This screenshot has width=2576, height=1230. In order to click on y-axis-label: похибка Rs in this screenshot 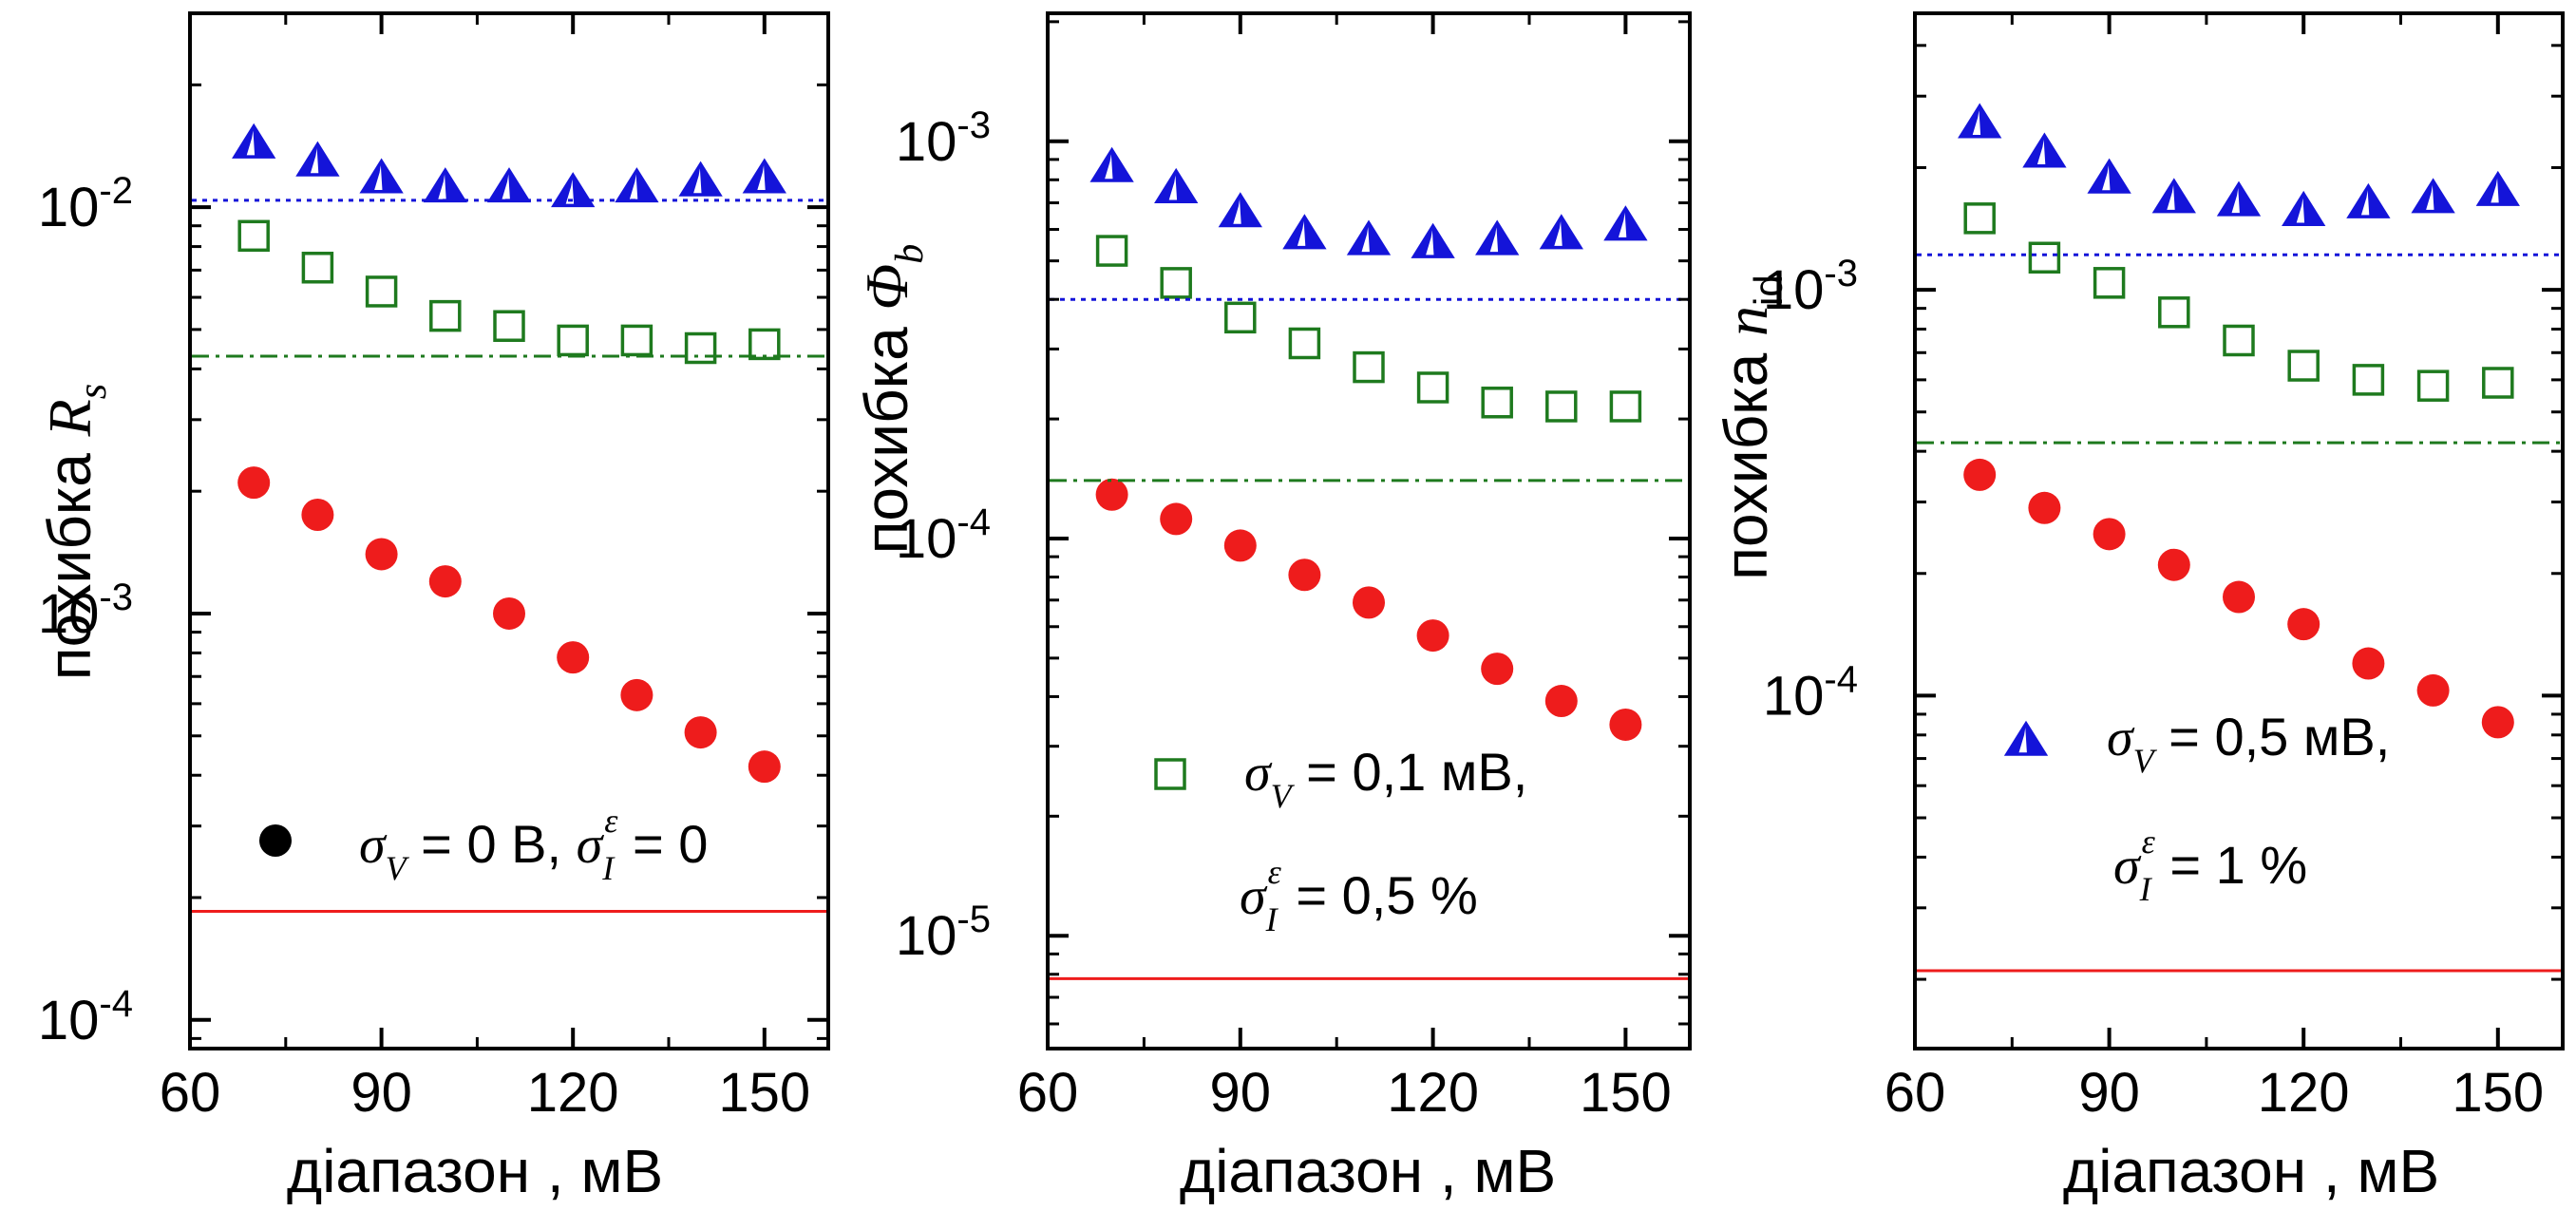, I will do `click(75, 532)`.